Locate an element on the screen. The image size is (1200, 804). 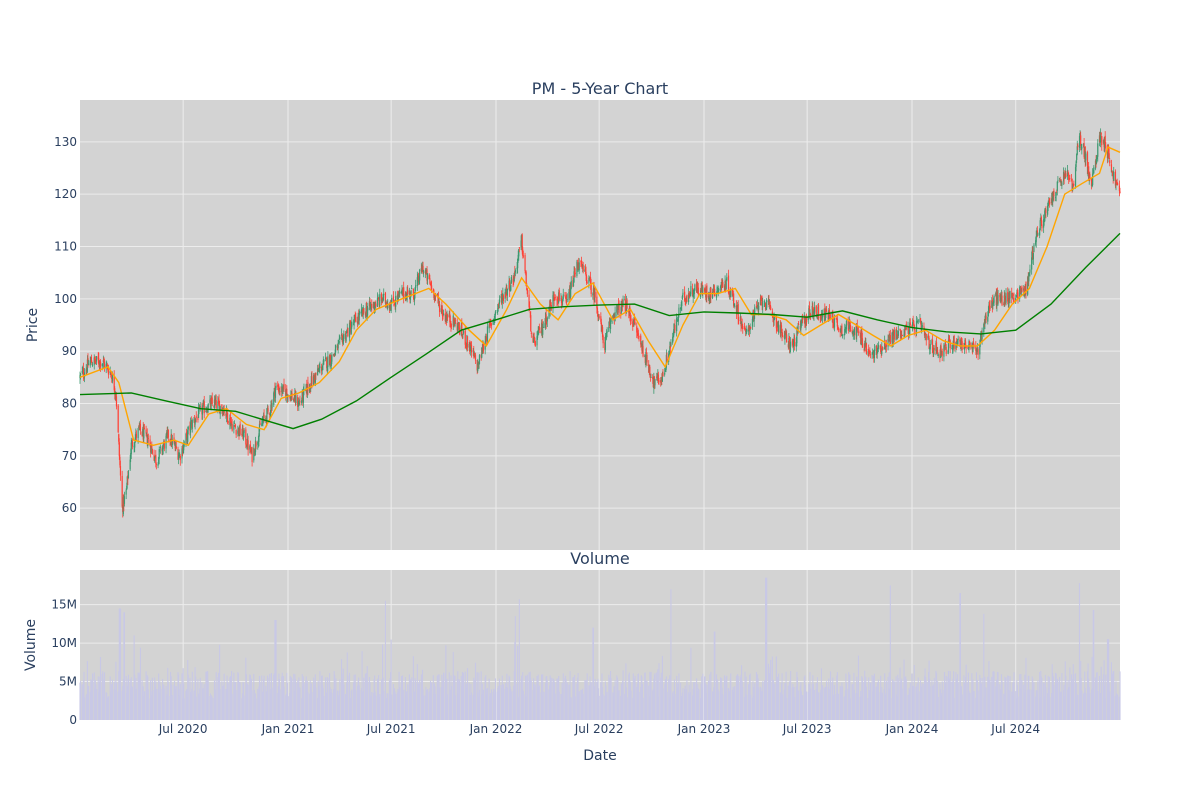
price-y-tick-label: 120 is located at coordinates (65, 194).